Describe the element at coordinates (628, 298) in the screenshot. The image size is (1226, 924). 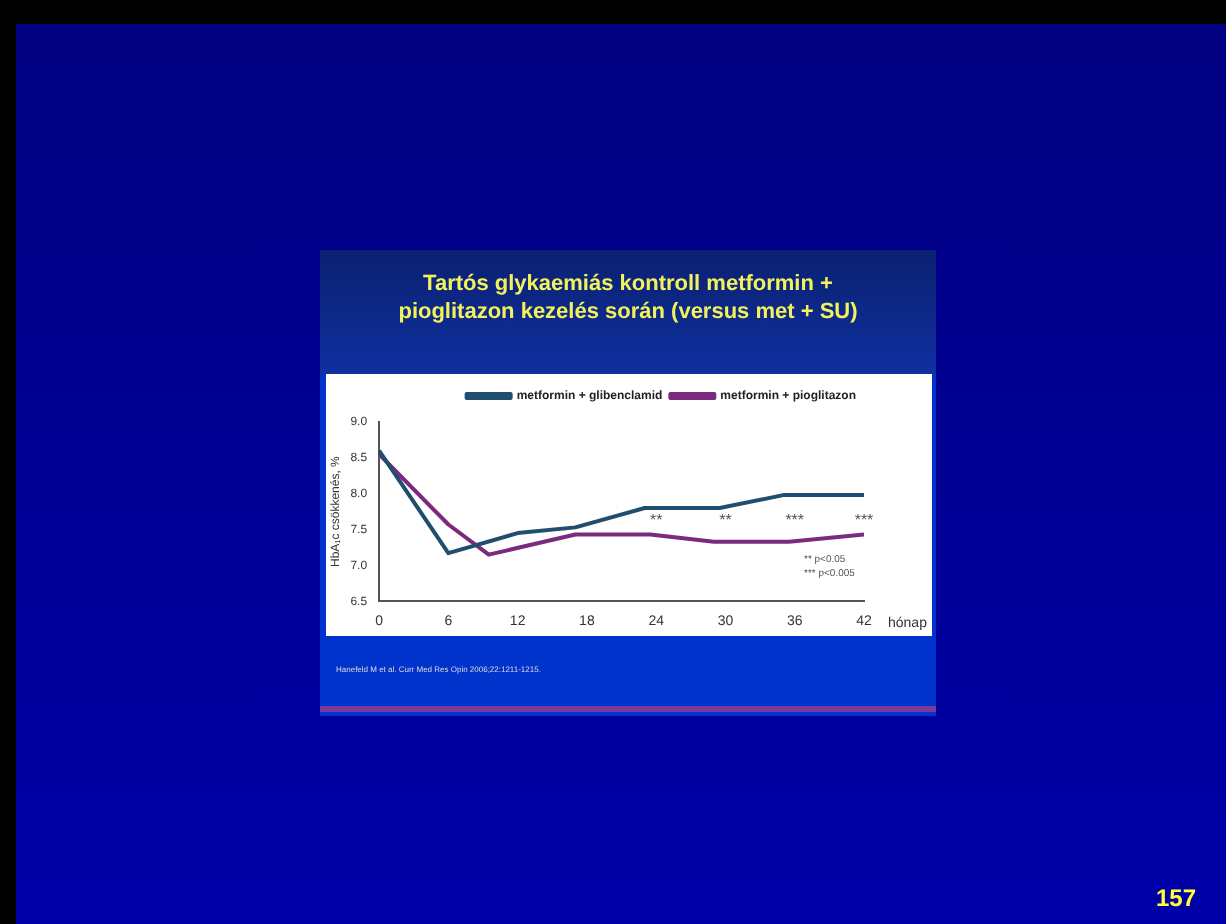
I see `chart-title: Tartós glykaemiás kontroll metformin + pioglitazon kezelés során (versus met + SU)` at that location.